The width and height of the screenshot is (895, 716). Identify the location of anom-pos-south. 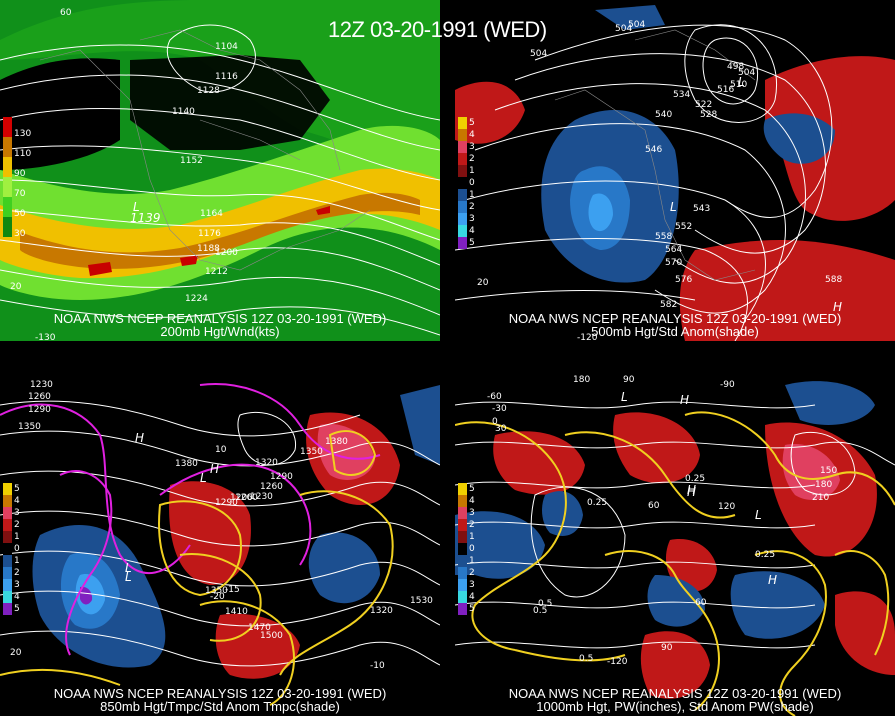
(787, 290).